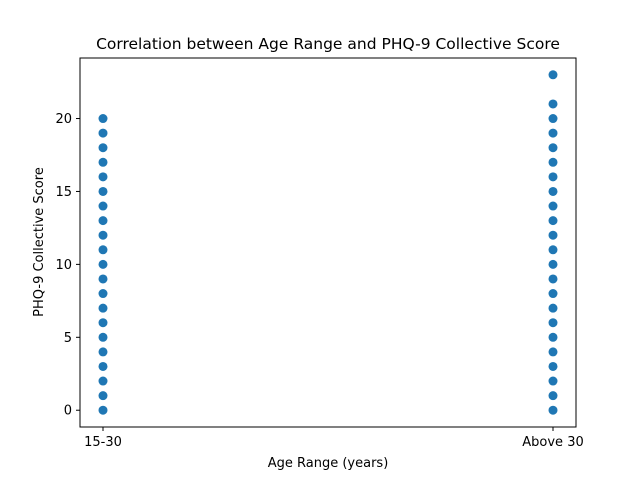 This screenshot has width=640, height=480. Describe the element at coordinates (552, 442) in the screenshot. I see `x-tick-label: Above 30` at that location.